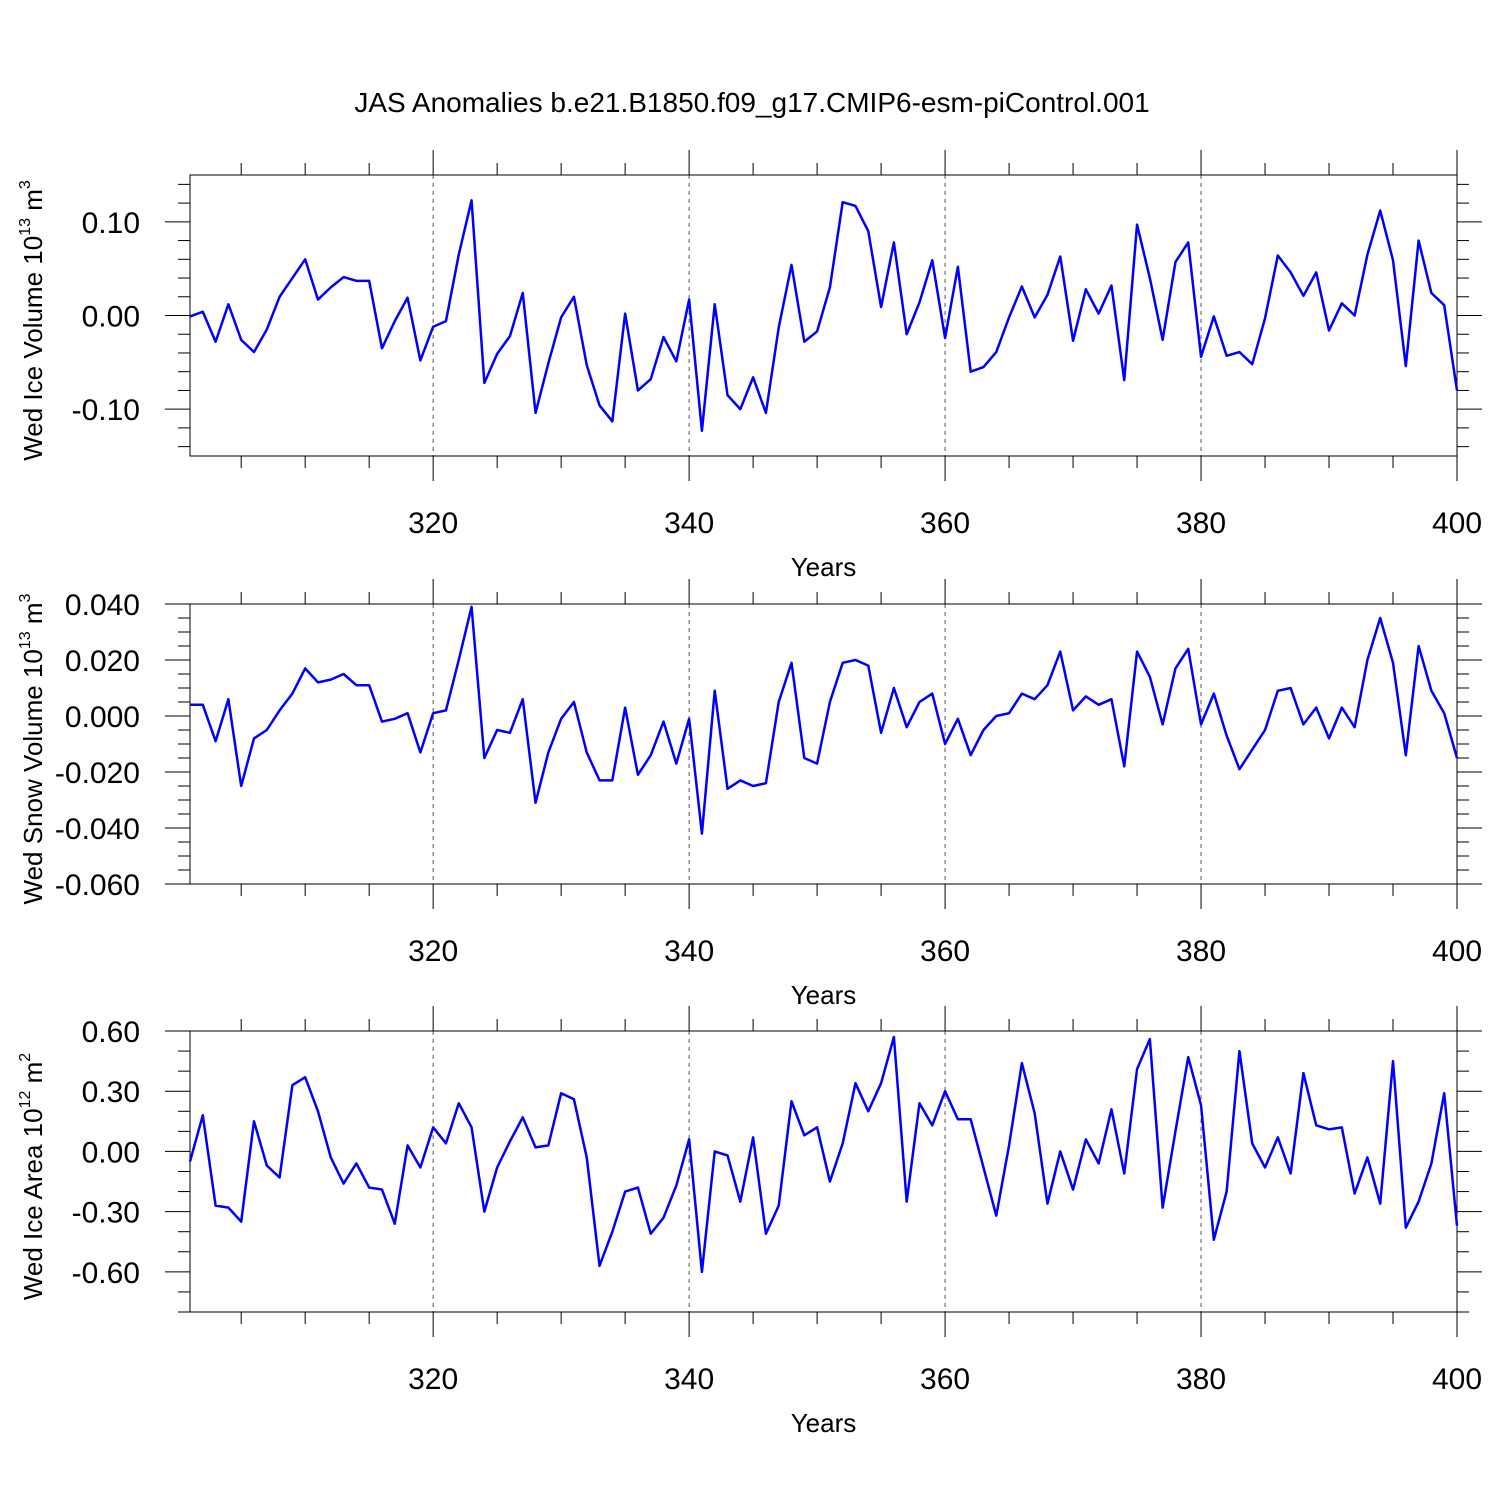 This screenshot has width=1500, height=1500. I want to click on y-axis-label: Wed Ice Area 1012 m2, so click(32, 1176).